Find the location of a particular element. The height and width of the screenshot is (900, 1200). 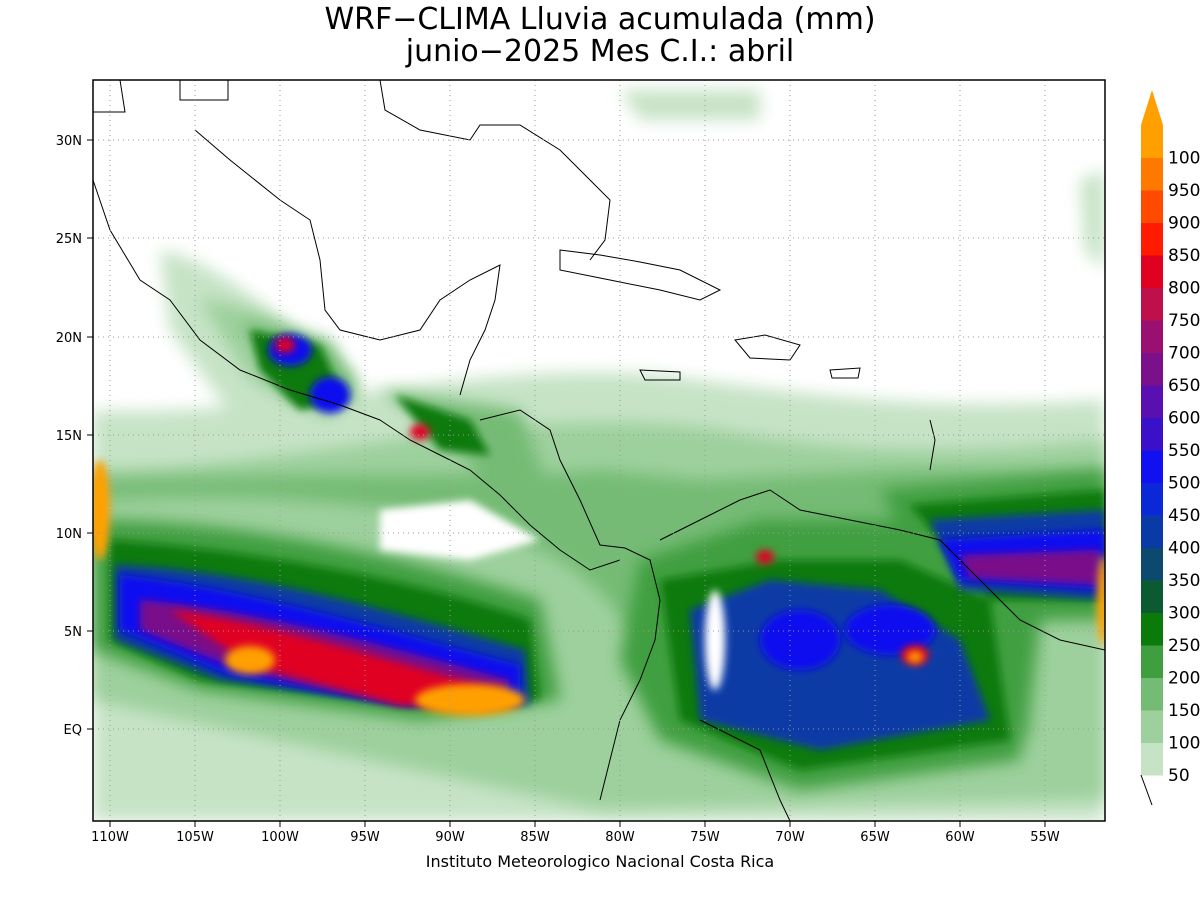

lat-label: 20N is located at coordinates (69, 338).